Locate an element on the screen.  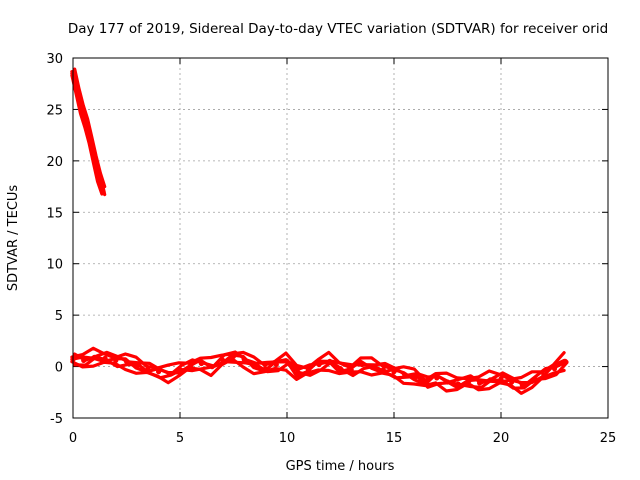
y-axis-label: SDTVAR / TECUs is located at coordinates (13, 238).